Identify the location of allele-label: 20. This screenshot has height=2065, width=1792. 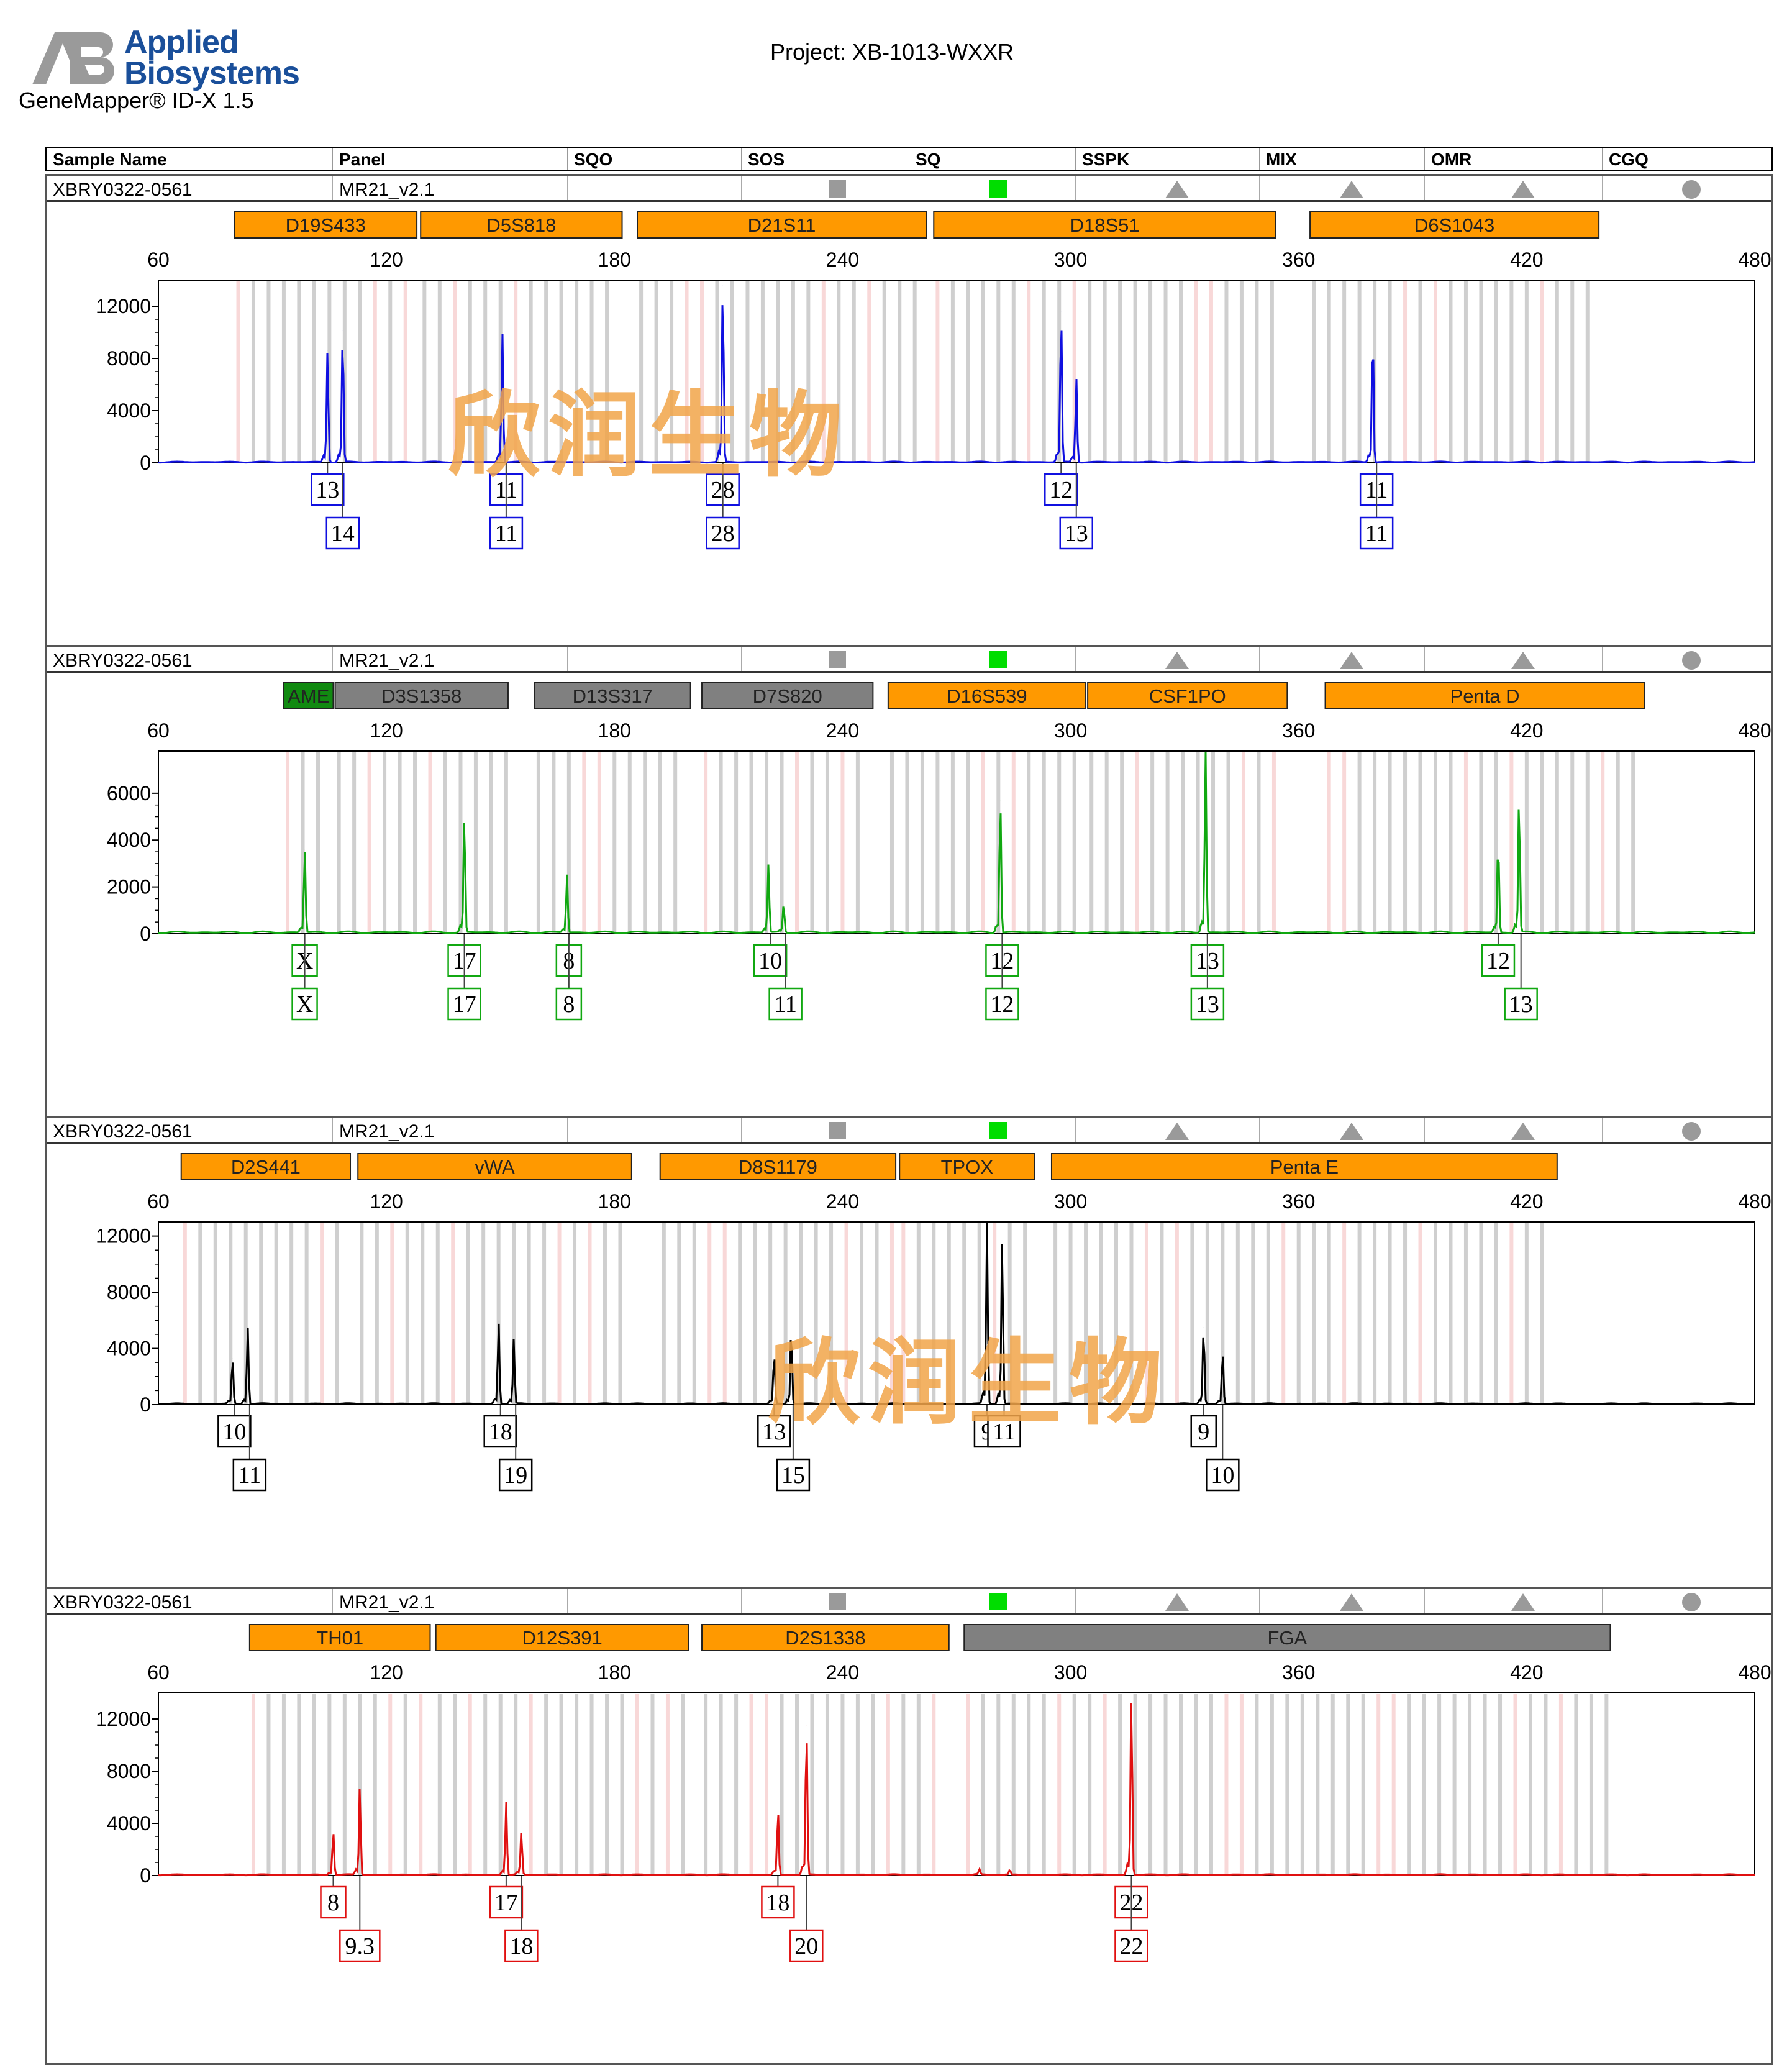
(806, 1946).